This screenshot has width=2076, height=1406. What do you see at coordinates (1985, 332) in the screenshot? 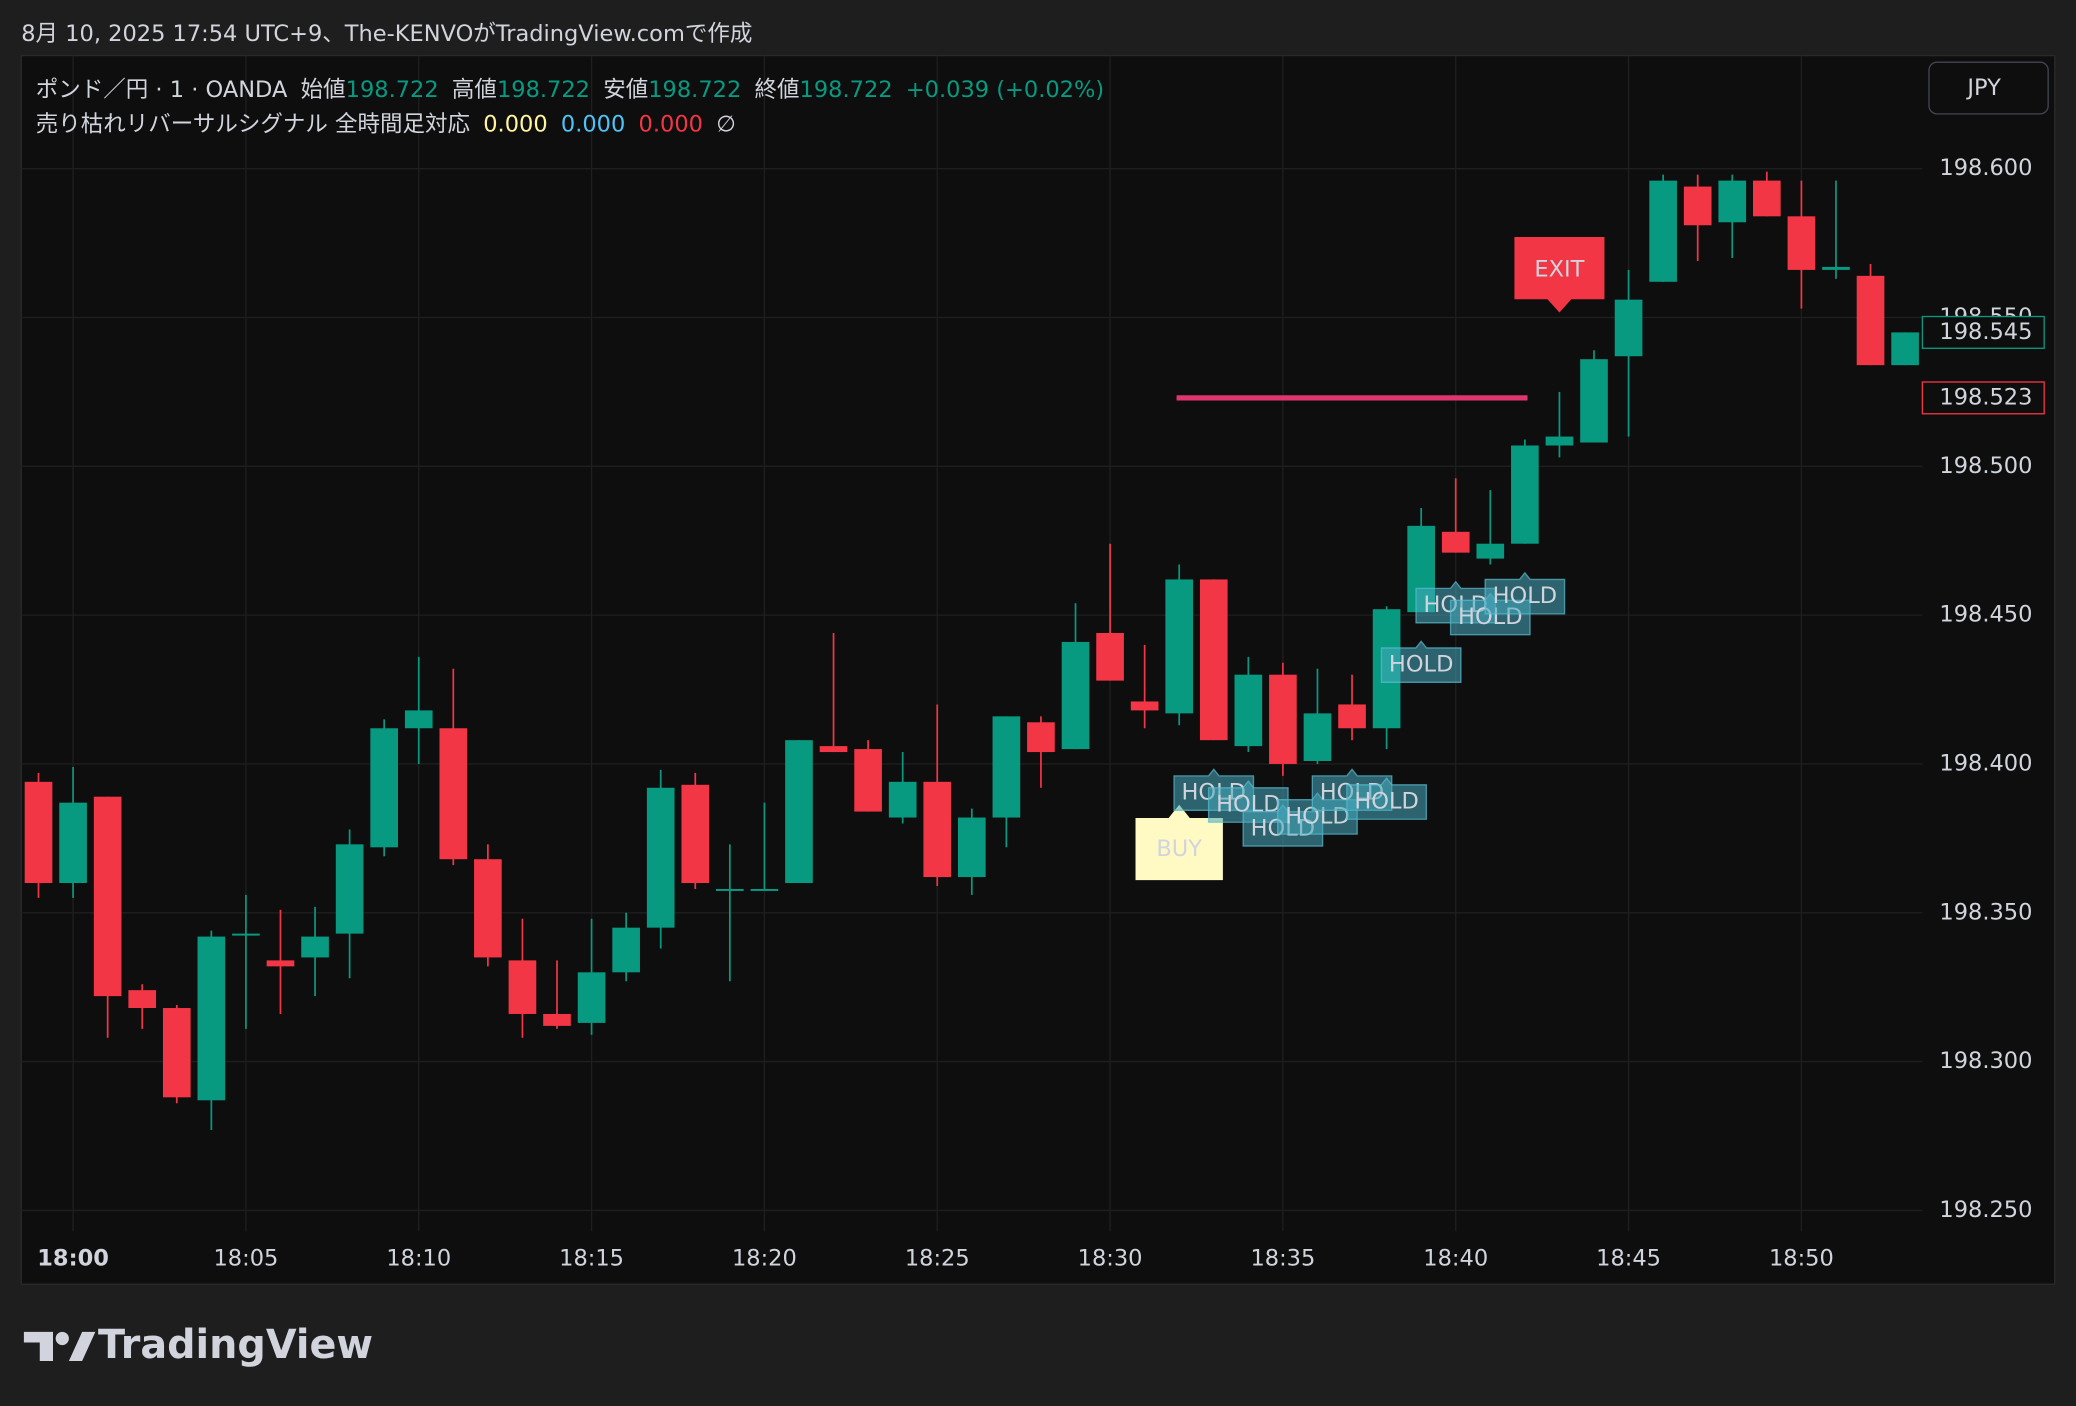
I see `price-label: 198.545` at bounding box center [1985, 332].